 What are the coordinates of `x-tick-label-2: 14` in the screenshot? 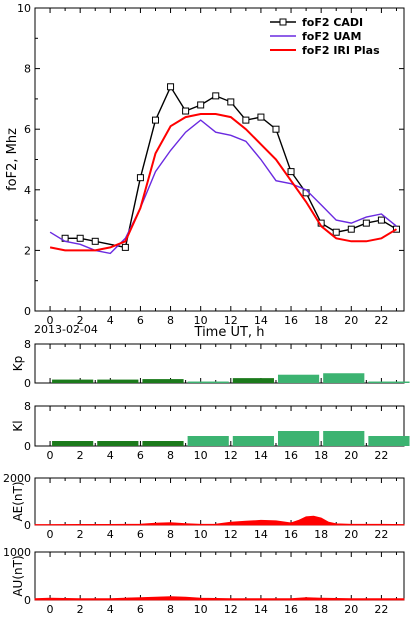 It's located at (261, 455).